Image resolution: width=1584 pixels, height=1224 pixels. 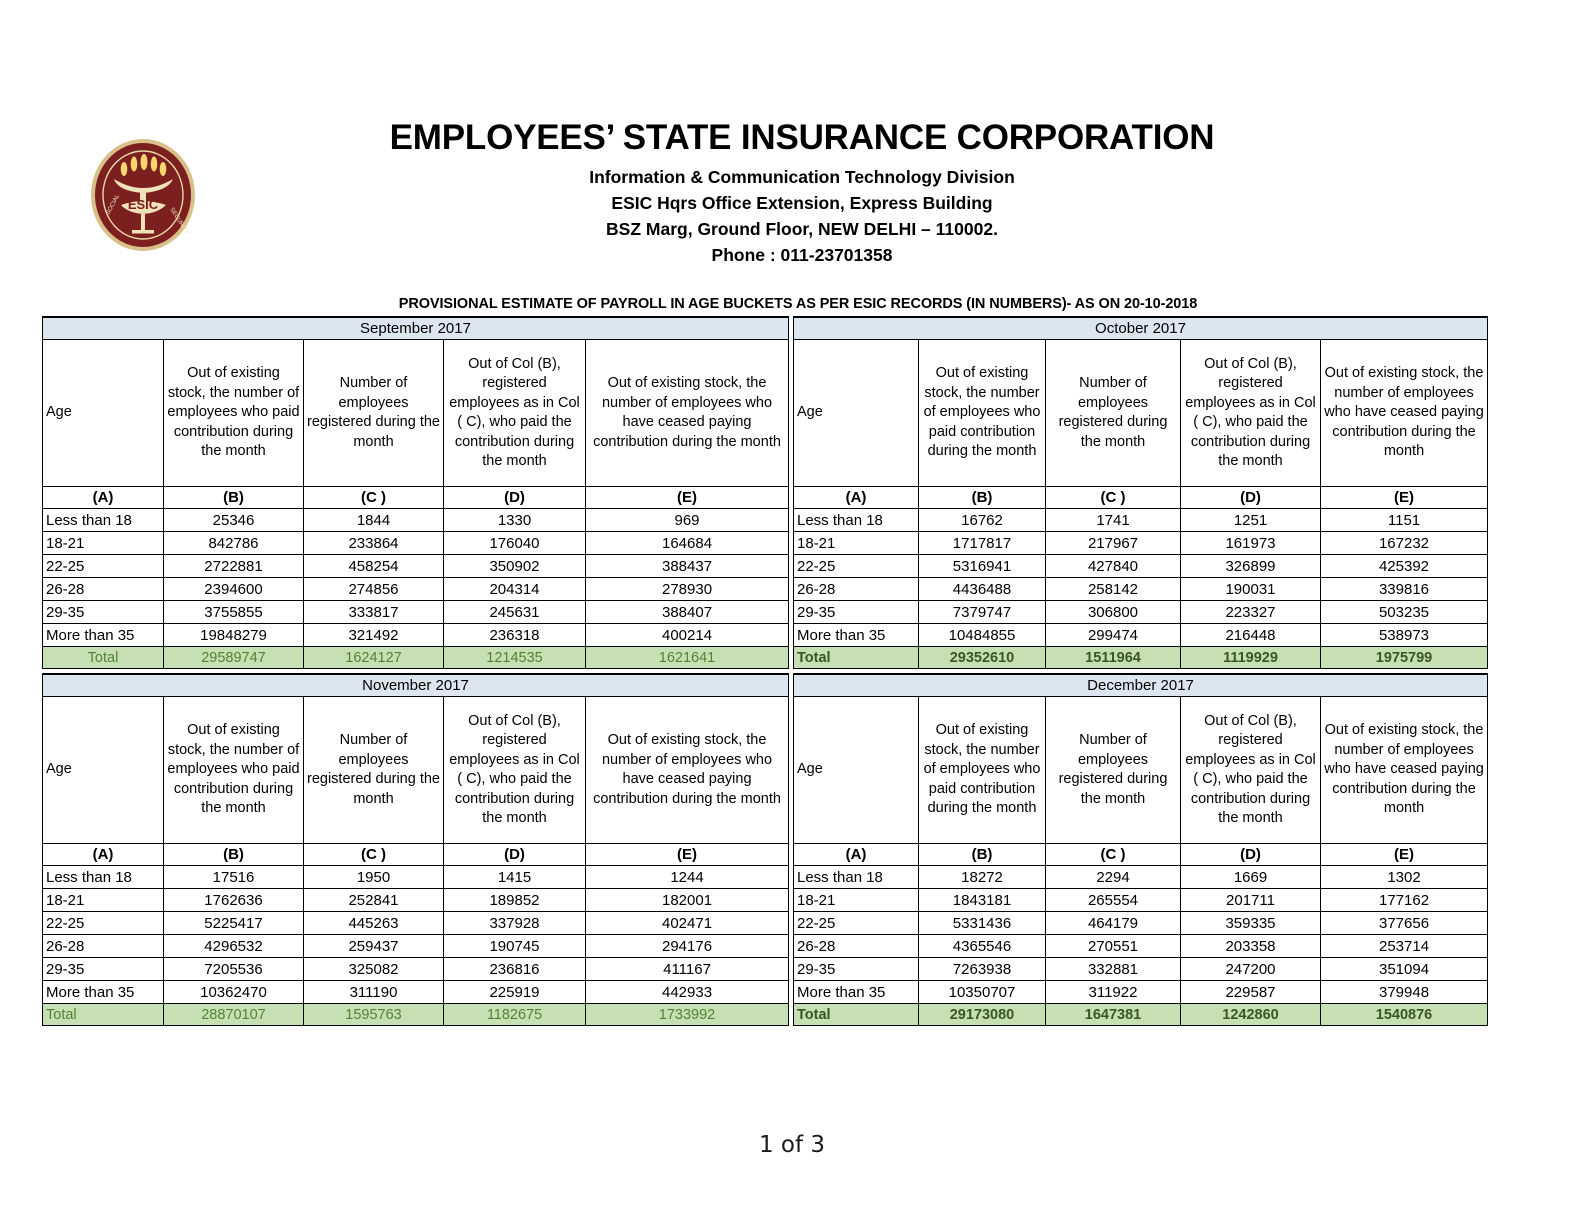 I want to click on value-cell: 19848279, so click(x=233, y=635).